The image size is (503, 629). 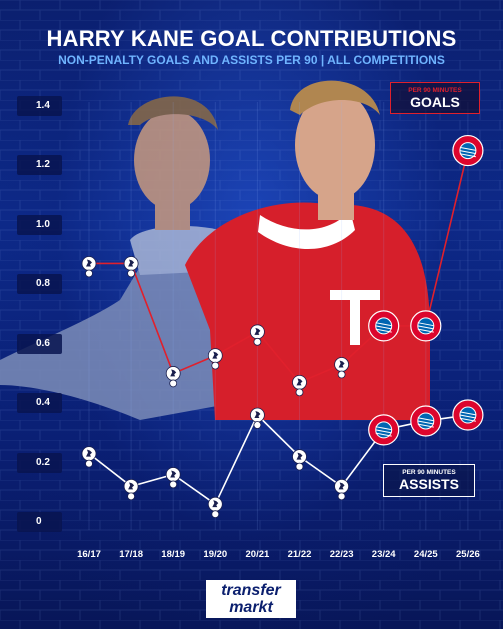 What do you see at coordinates (429, 484) in the screenshot?
I see `legend-assists-label: ASSISTS` at bounding box center [429, 484].